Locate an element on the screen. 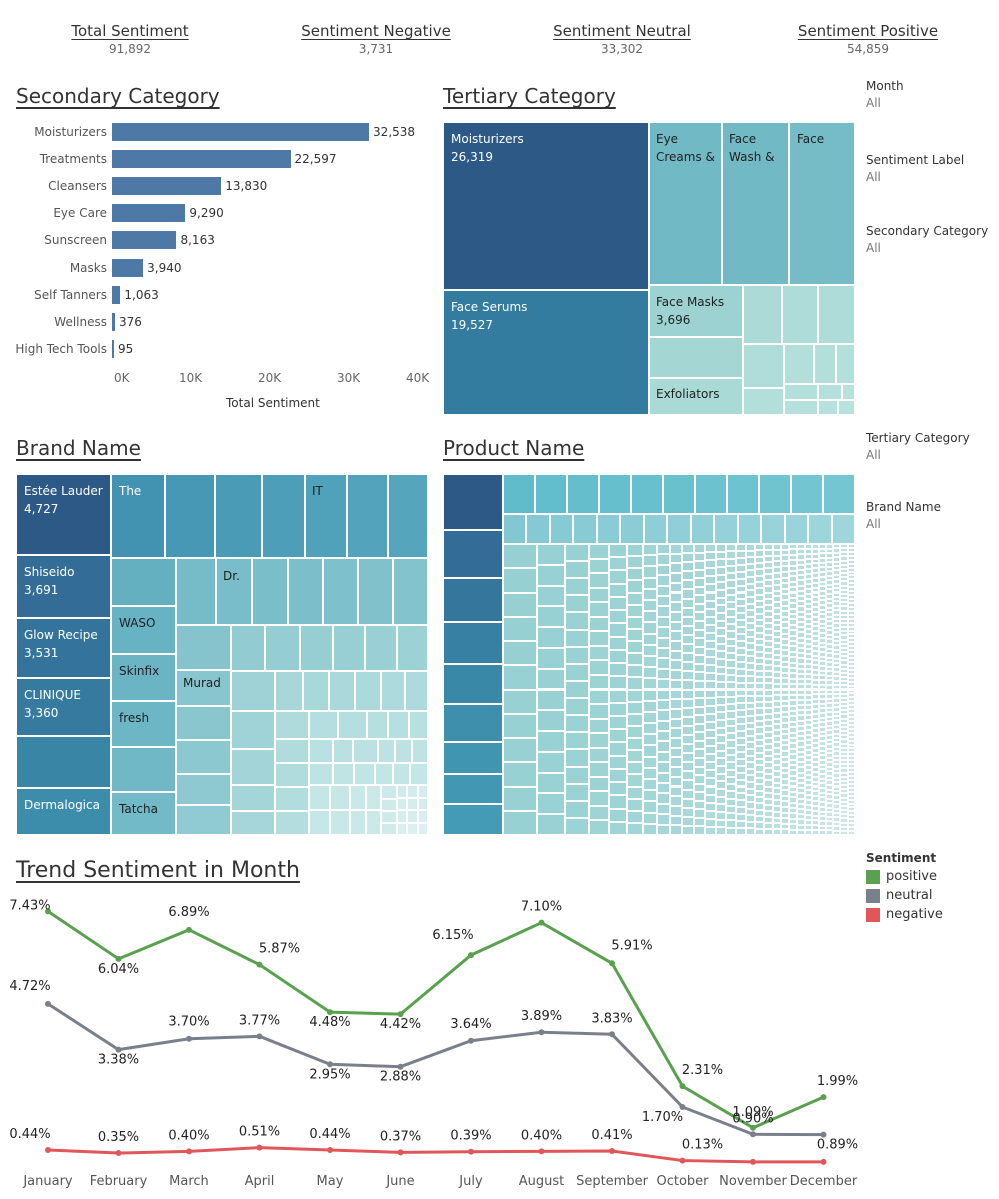 The image size is (999, 1199). treemap-cell-the is located at coordinates (138, 516).